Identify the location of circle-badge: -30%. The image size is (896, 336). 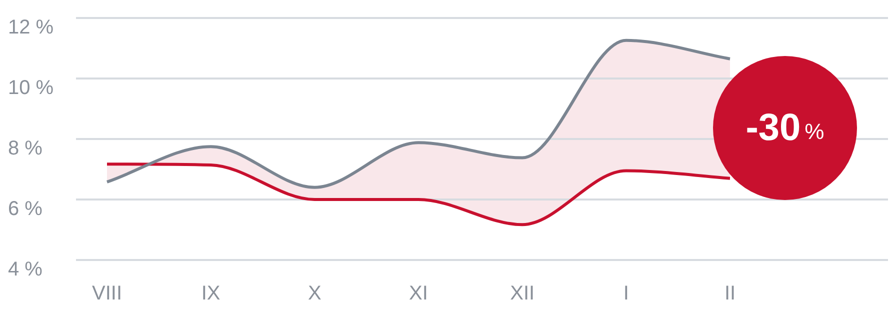
(785, 128).